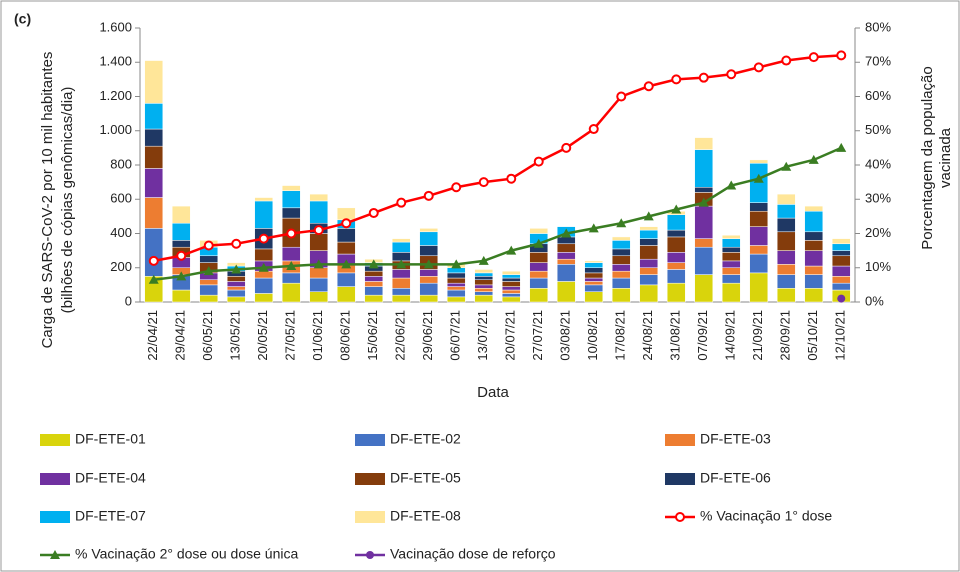 This screenshot has height=572, width=960. I want to click on x-tick-label: 28/09/21, so click(785, 335).